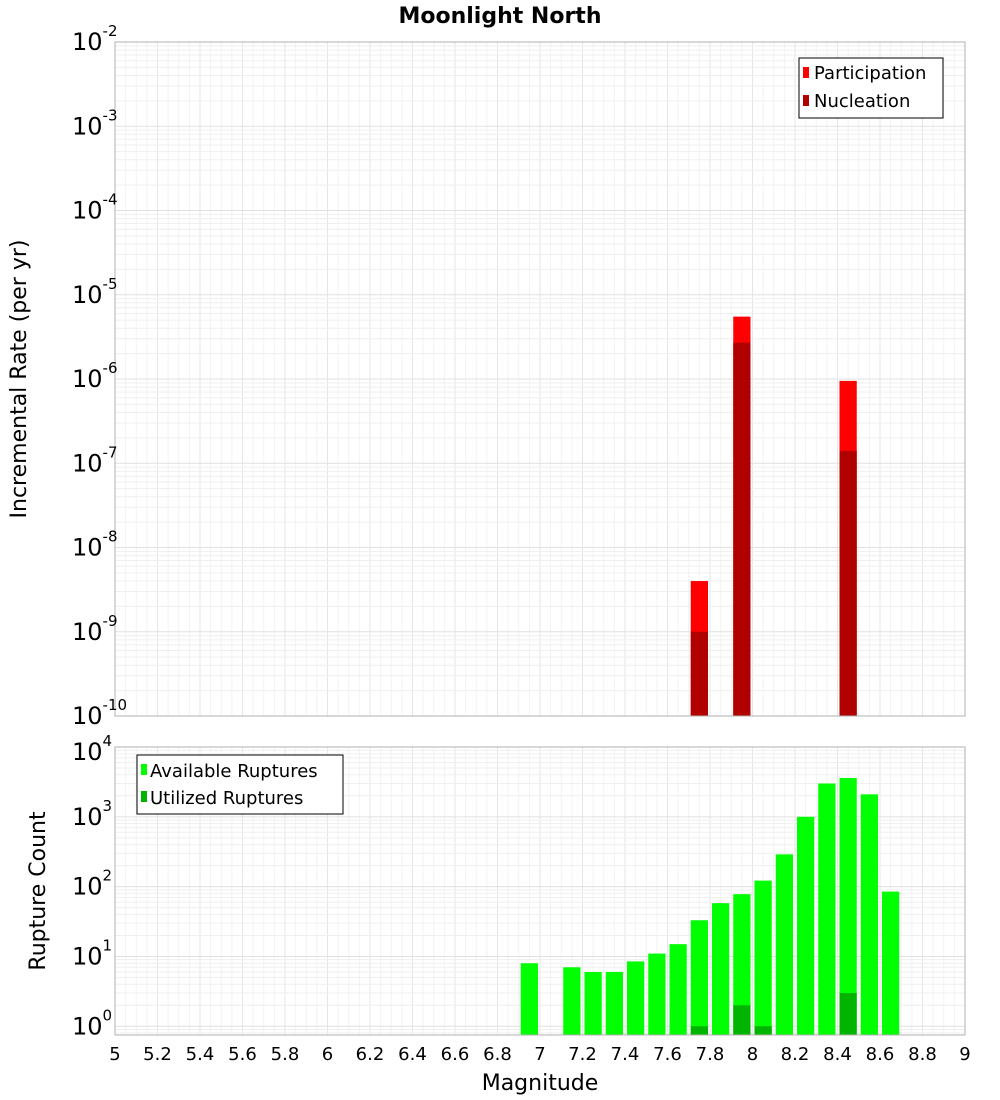  Describe the element at coordinates (773, 516) in the screenshot. I see `top-bars` at that location.